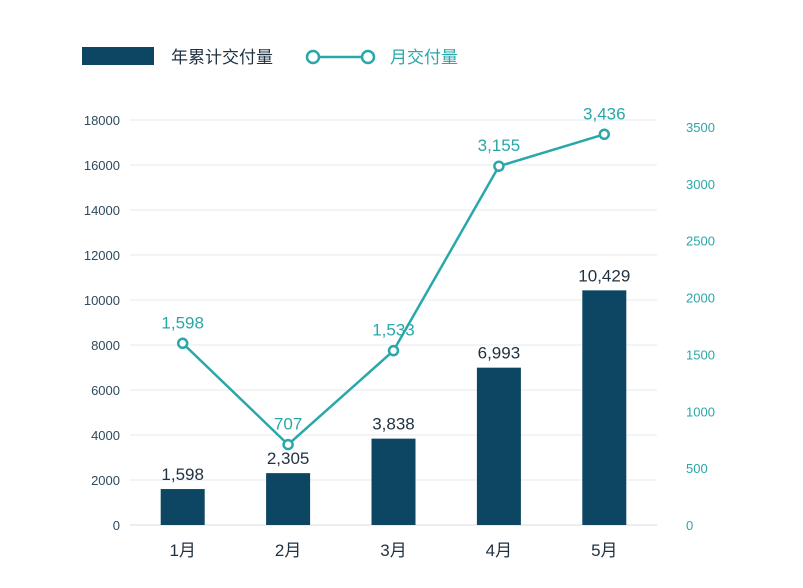 The image size is (803, 588). I want to click on x-tick-label: 3月, so click(393, 550).